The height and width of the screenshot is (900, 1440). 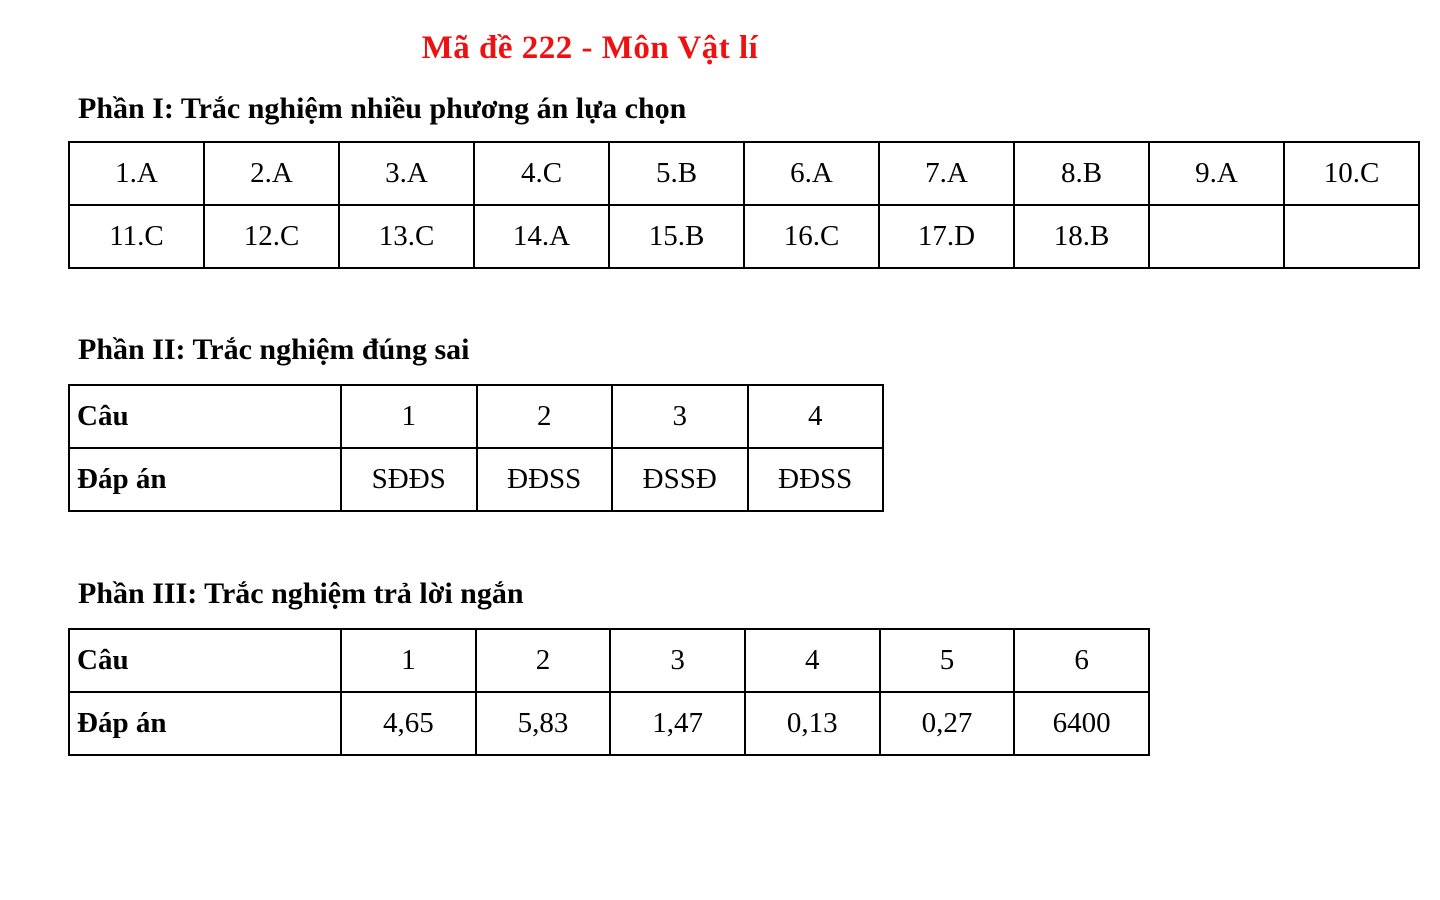 I want to click on answer-cell: 4.C, so click(x=541, y=173).